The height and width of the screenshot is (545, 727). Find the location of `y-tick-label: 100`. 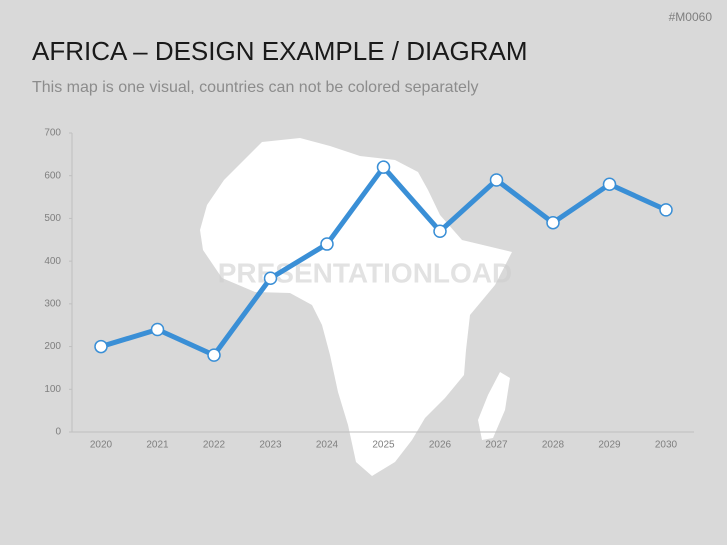

y-tick-label: 100 is located at coordinates (52, 389).